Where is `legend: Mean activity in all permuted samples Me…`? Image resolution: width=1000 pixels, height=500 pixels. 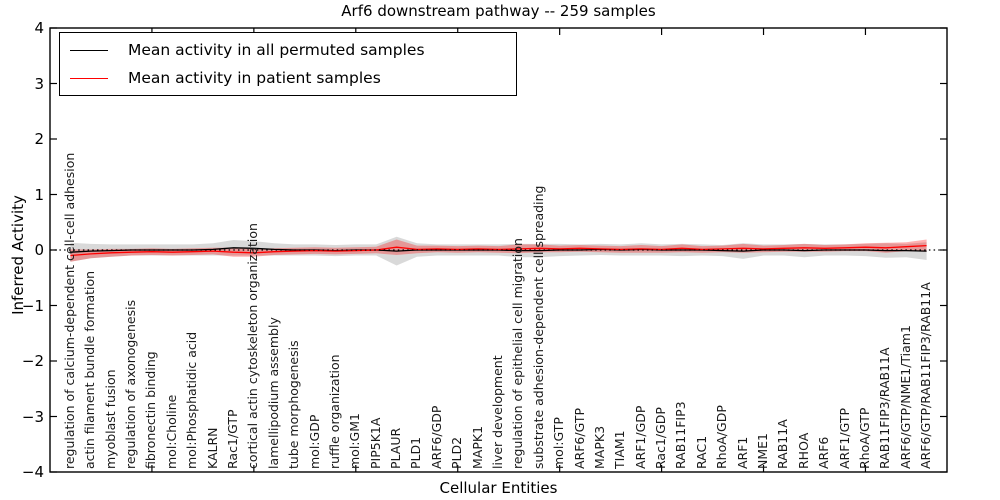 legend: Mean activity in all permuted samples Me… is located at coordinates (288, 64).